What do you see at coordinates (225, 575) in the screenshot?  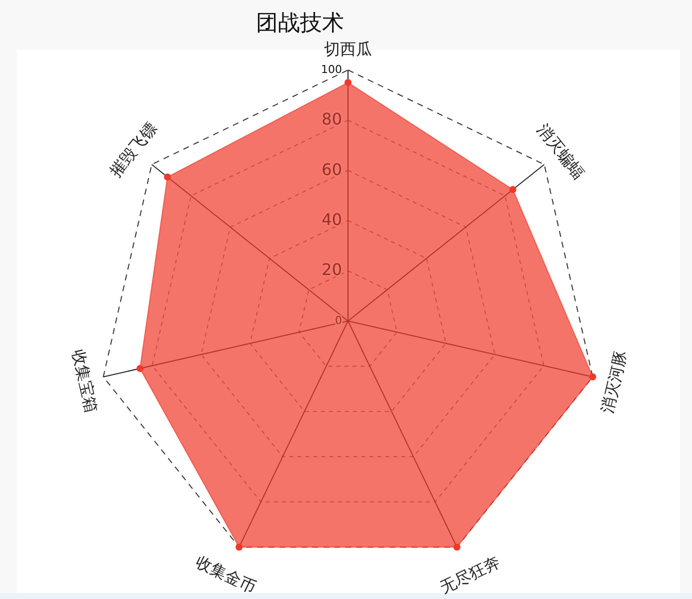 I see `category-label: 收集金币` at bounding box center [225, 575].